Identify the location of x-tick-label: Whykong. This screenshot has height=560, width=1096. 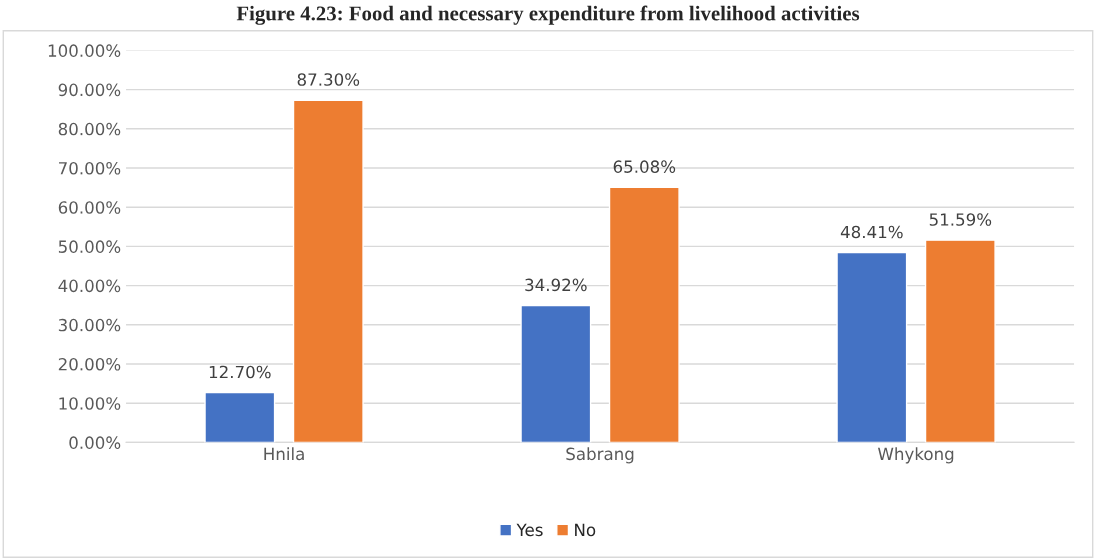
(915, 455).